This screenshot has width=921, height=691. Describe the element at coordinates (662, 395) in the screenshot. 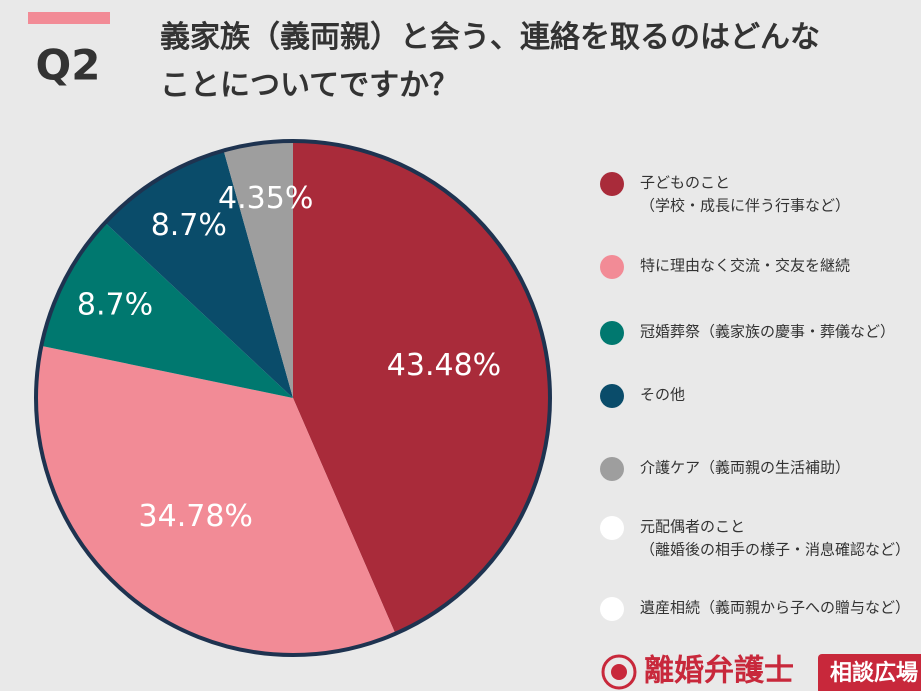

I see `legend-label: その他` at that location.